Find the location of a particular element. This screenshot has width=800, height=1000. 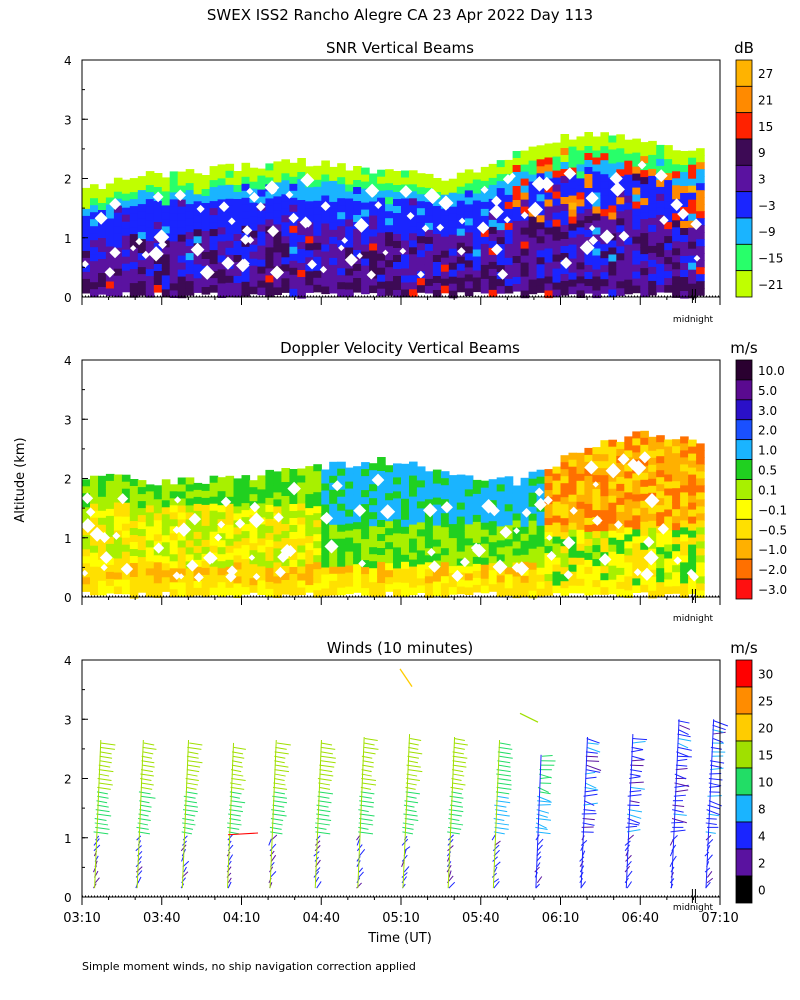

y-tick-label: 4 is located at coordinates (68, 61).